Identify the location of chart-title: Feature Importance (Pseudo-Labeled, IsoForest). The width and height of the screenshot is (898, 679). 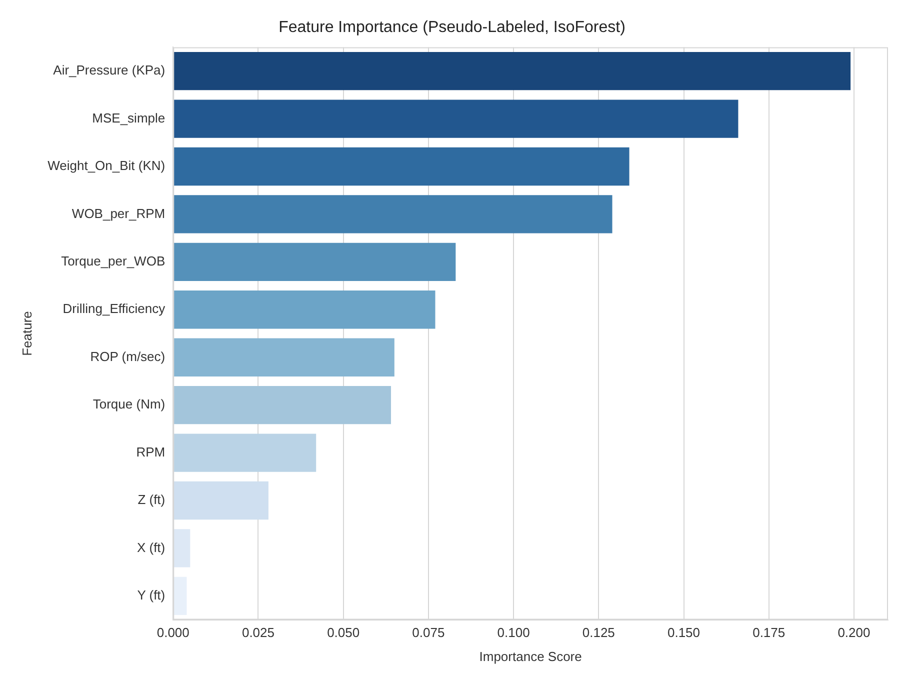
(452, 27).